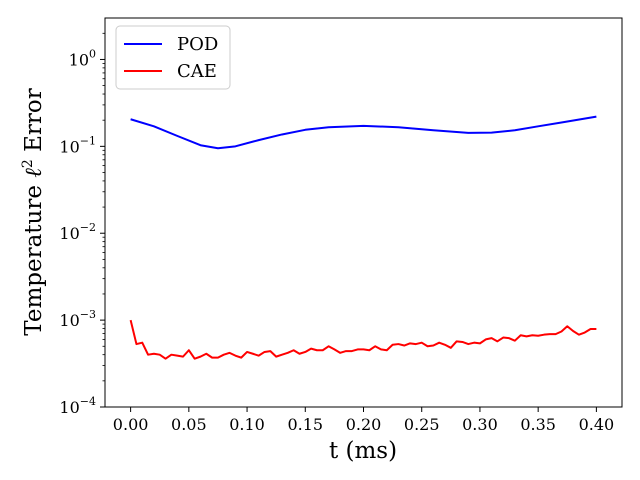  What do you see at coordinates (77, 406) in the screenshot?
I see `y-tick-label: 10⁻⁴` at bounding box center [77, 406].